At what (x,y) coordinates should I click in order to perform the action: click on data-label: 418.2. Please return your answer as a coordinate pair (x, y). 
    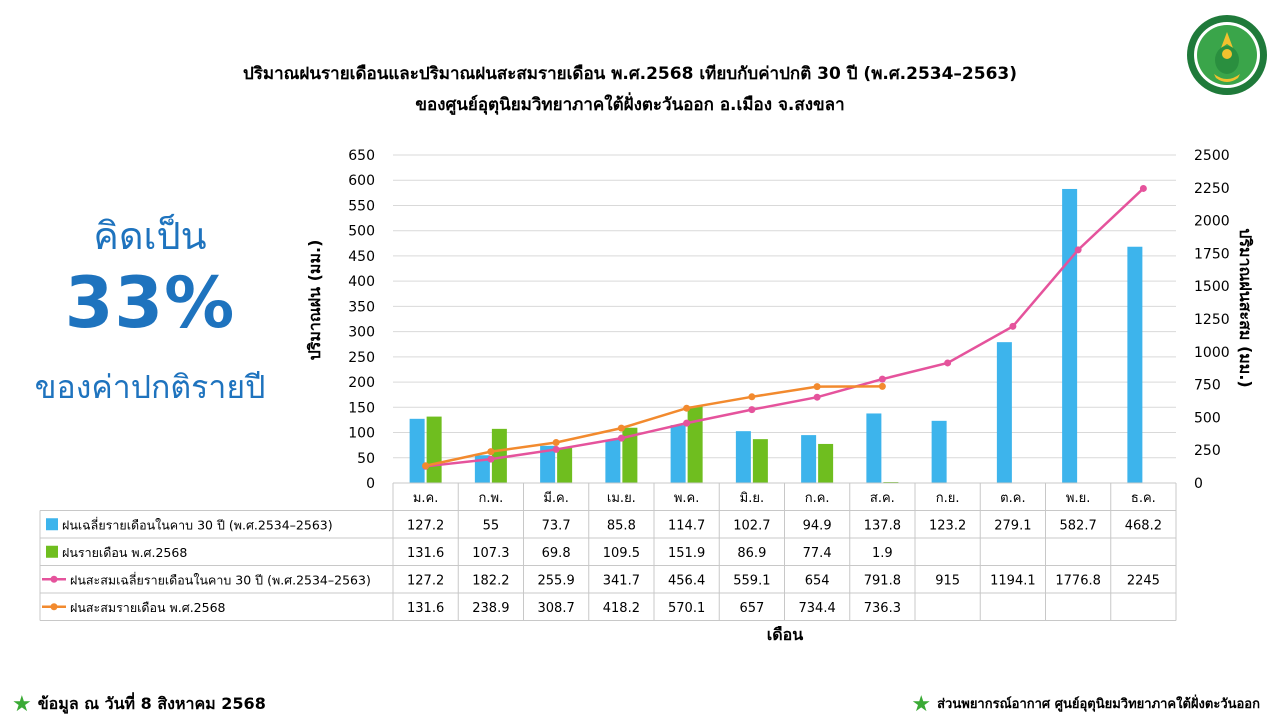
    Looking at the image, I should click on (621, 608).